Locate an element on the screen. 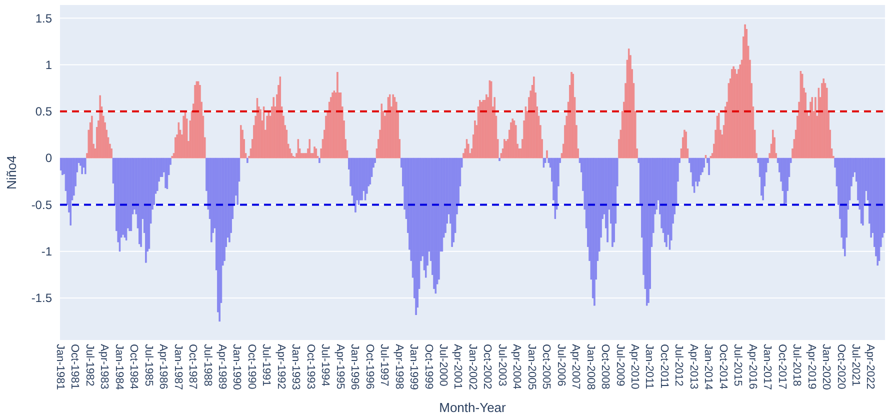  x-axis-title: Month-Year is located at coordinates (473, 407).